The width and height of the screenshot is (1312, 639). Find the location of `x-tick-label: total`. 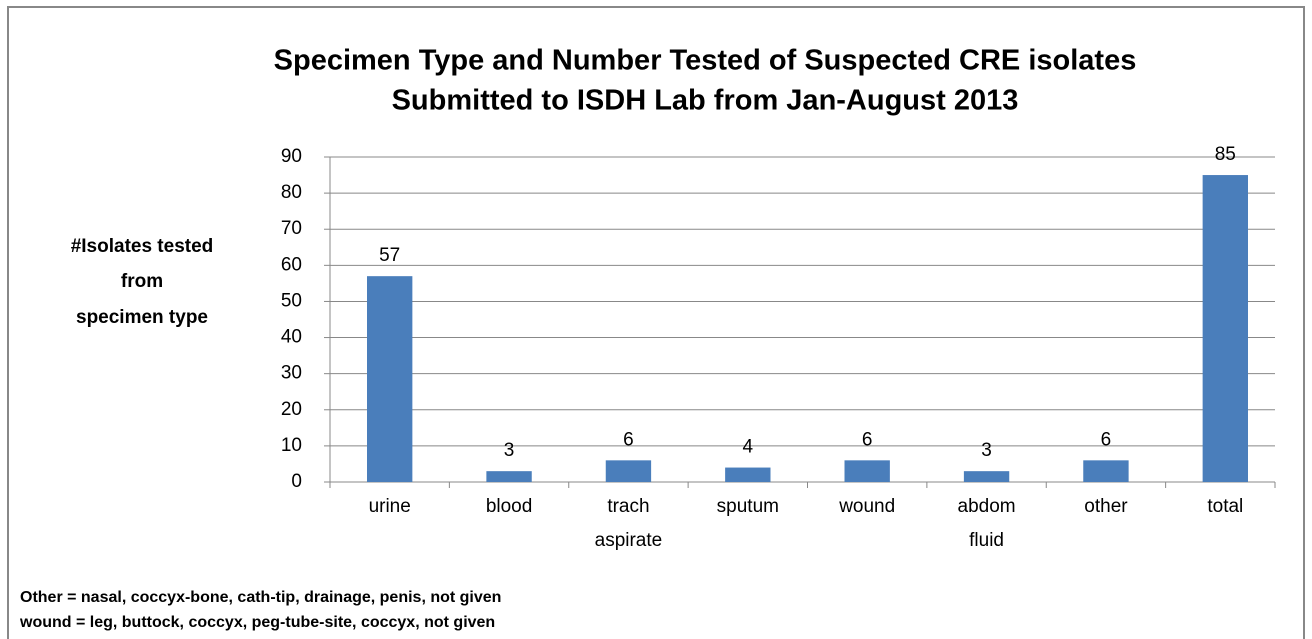

x-tick-label: total is located at coordinates (1225, 506).